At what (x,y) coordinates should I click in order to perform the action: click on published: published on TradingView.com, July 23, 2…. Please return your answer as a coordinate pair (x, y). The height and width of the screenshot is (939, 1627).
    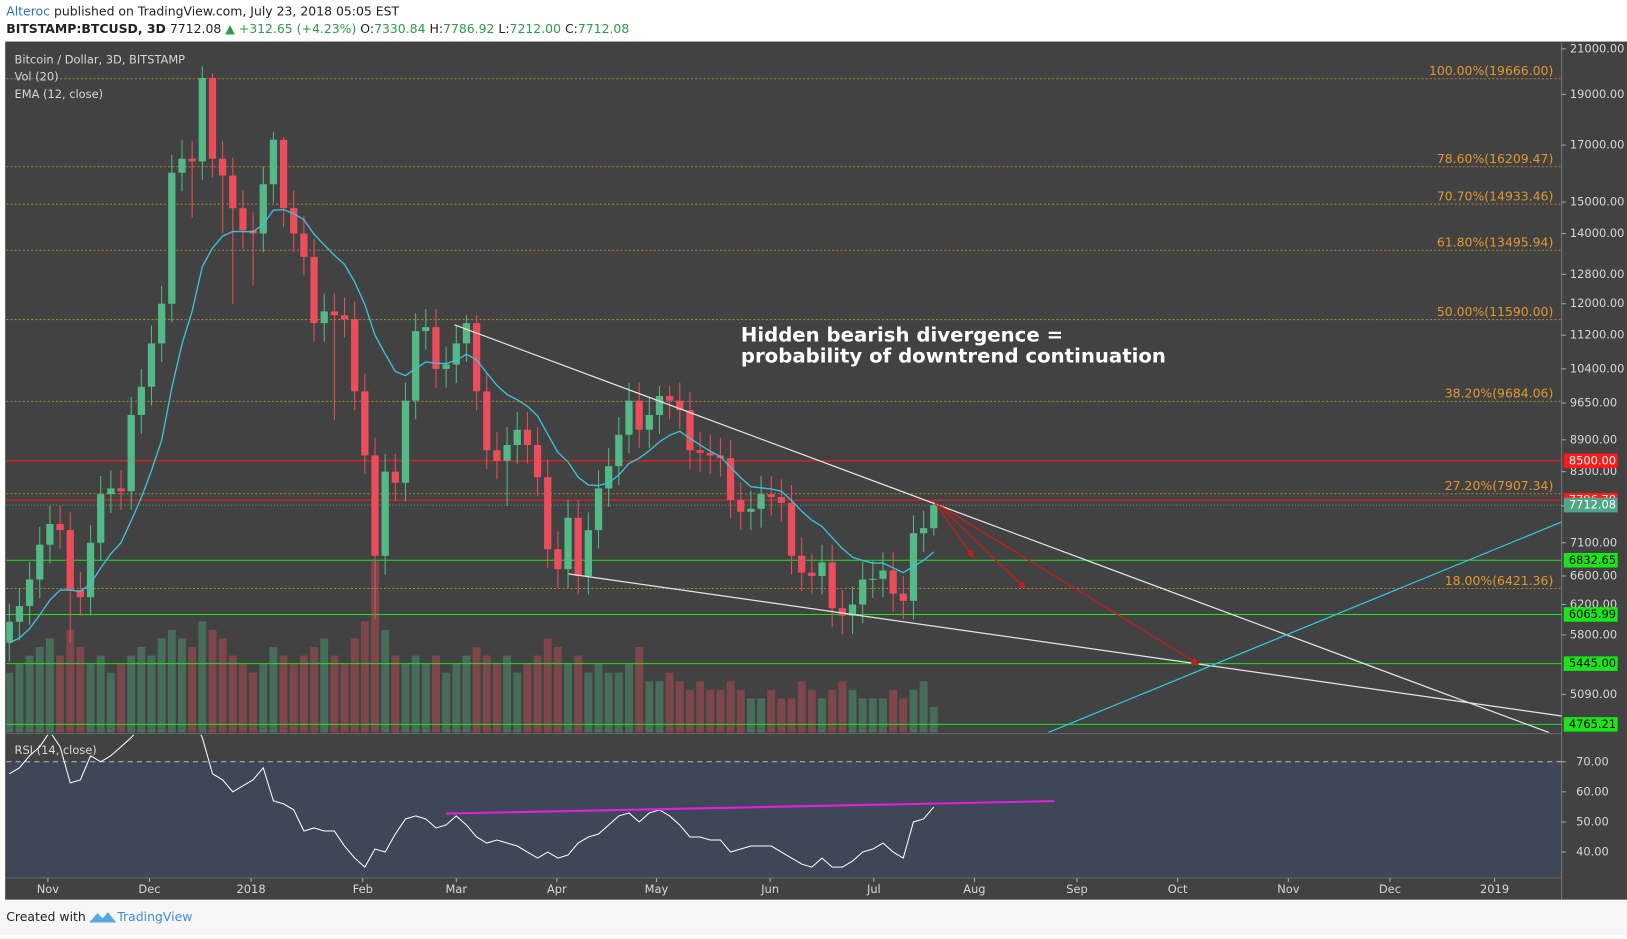
    Looking at the image, I should click on (227, 10).